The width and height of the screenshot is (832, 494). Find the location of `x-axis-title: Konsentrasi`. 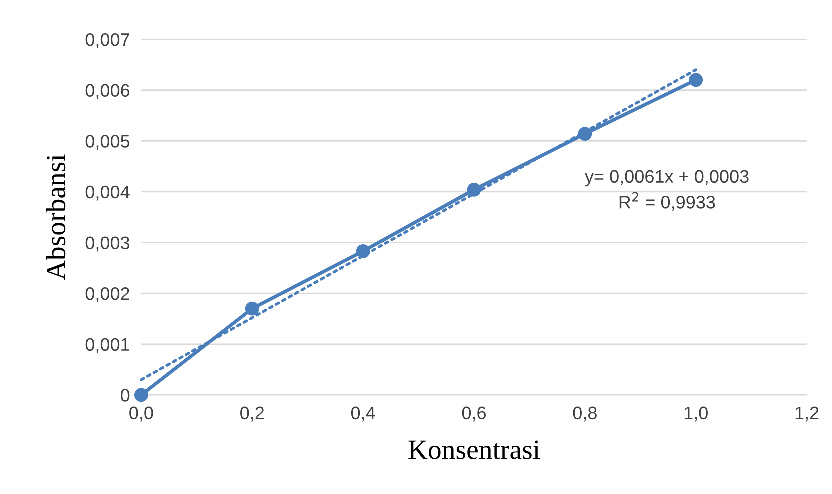

x-axis-title: Konsentrasi is located at coordinates (474, 450).